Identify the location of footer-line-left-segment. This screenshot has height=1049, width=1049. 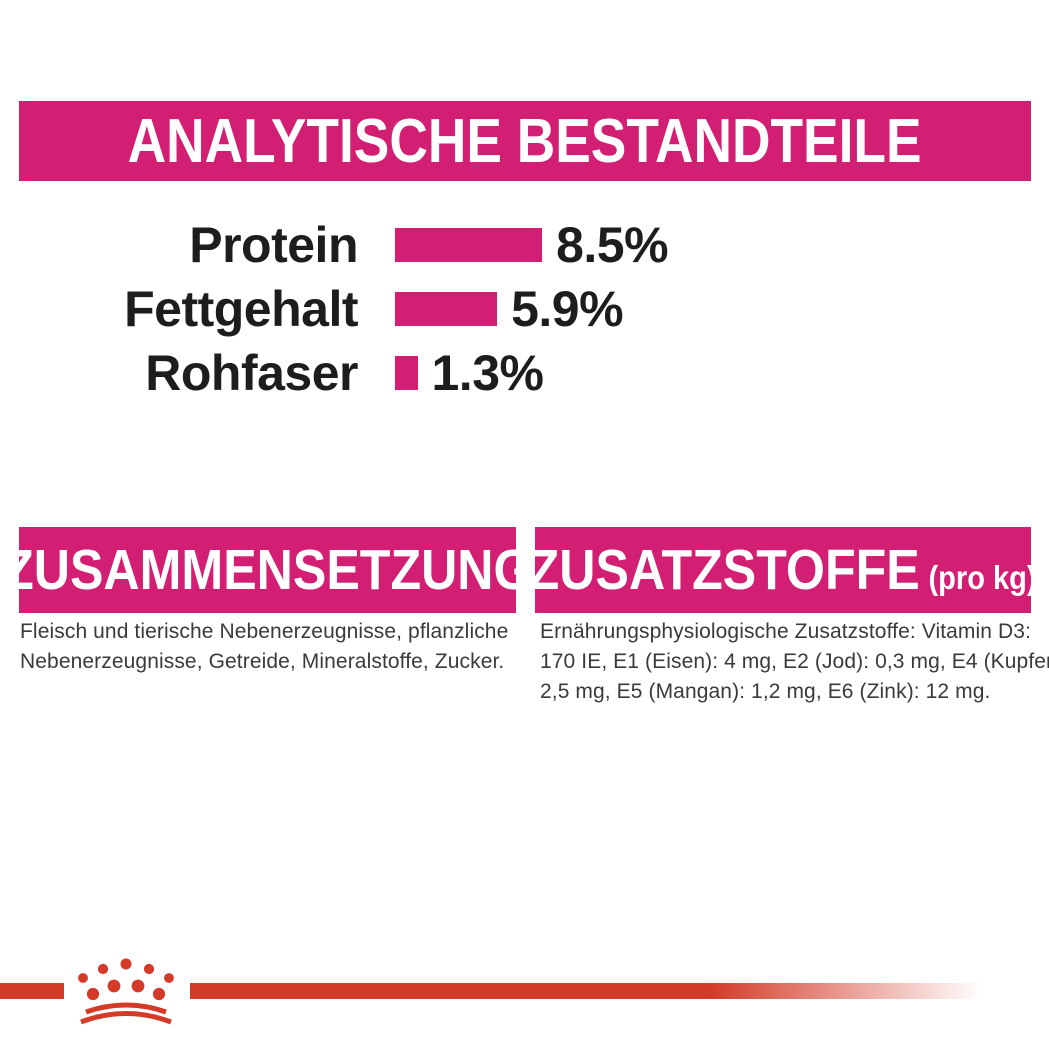
(32, 991).